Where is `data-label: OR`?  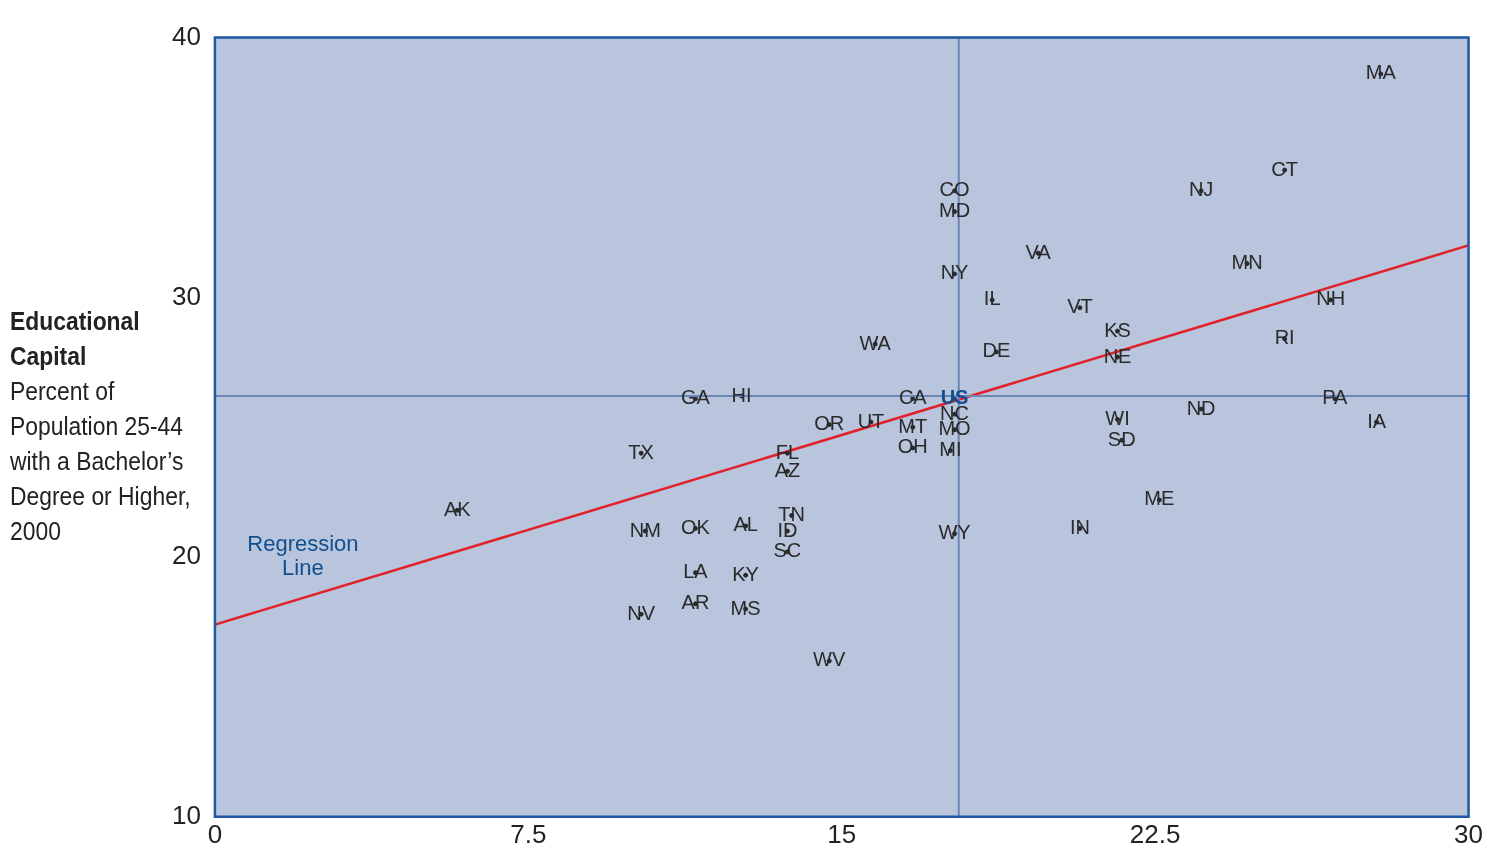
data-label: OR is located at coordinates (829, 423).